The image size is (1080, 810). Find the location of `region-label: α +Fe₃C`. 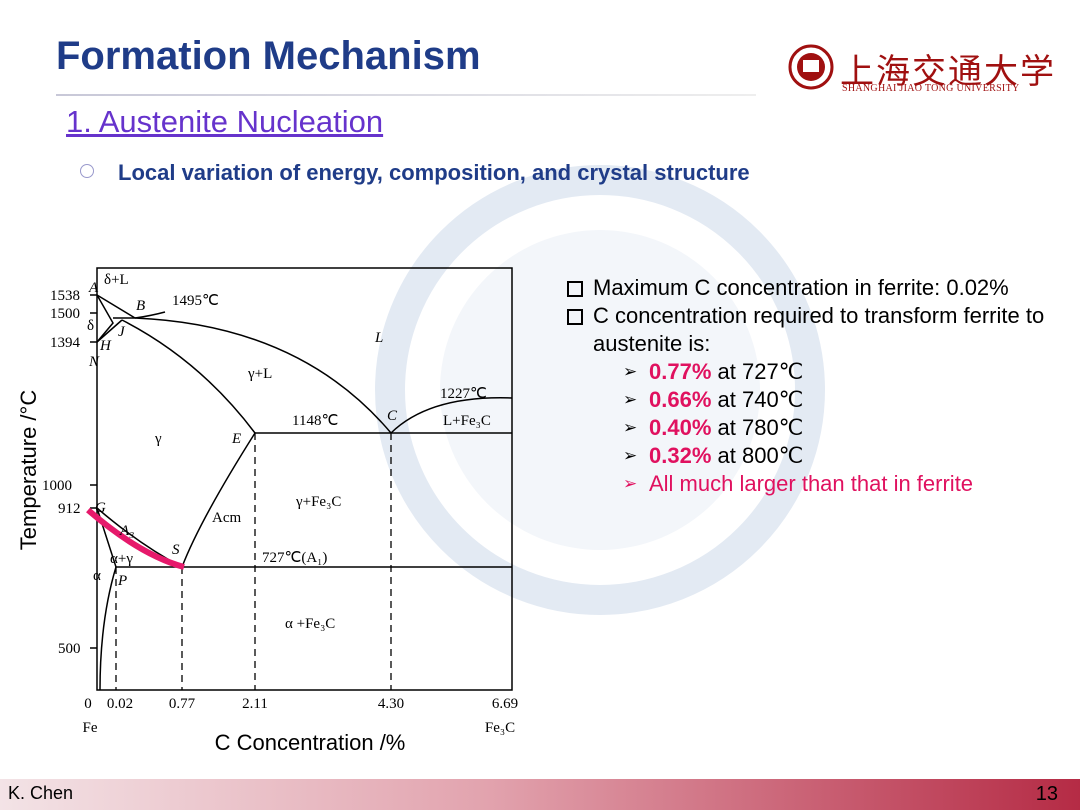

region-label: α +Fe₃C is located at coordinates (310, 624).